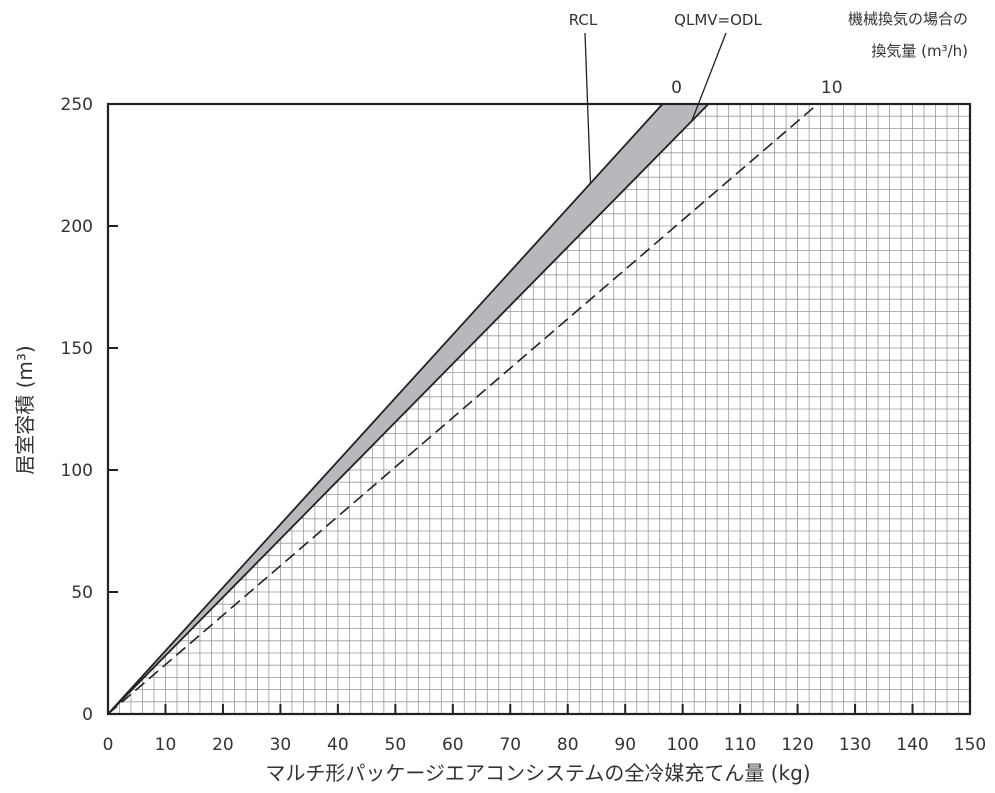 This screenshot has height=793, width=995. What do you see at coordinates (25, 409) in the screenshot?
I see `y-axis-title: 居室容積 (m³)` at bounding box center [25, 409].